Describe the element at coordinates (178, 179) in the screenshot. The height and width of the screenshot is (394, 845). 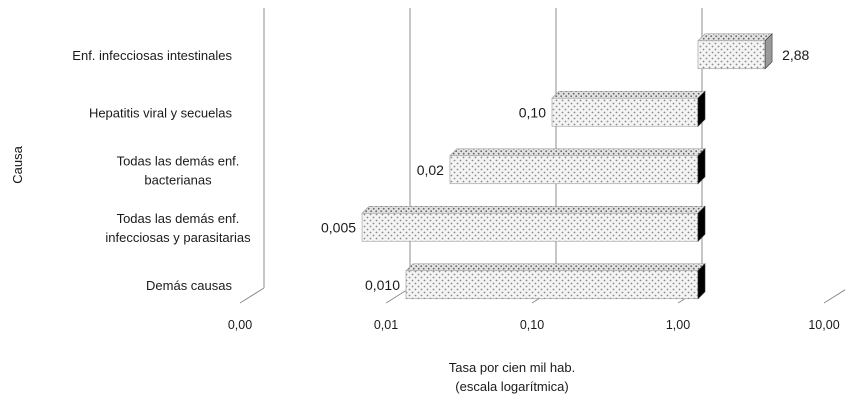
I see `category-label: bacterianas` at that location.